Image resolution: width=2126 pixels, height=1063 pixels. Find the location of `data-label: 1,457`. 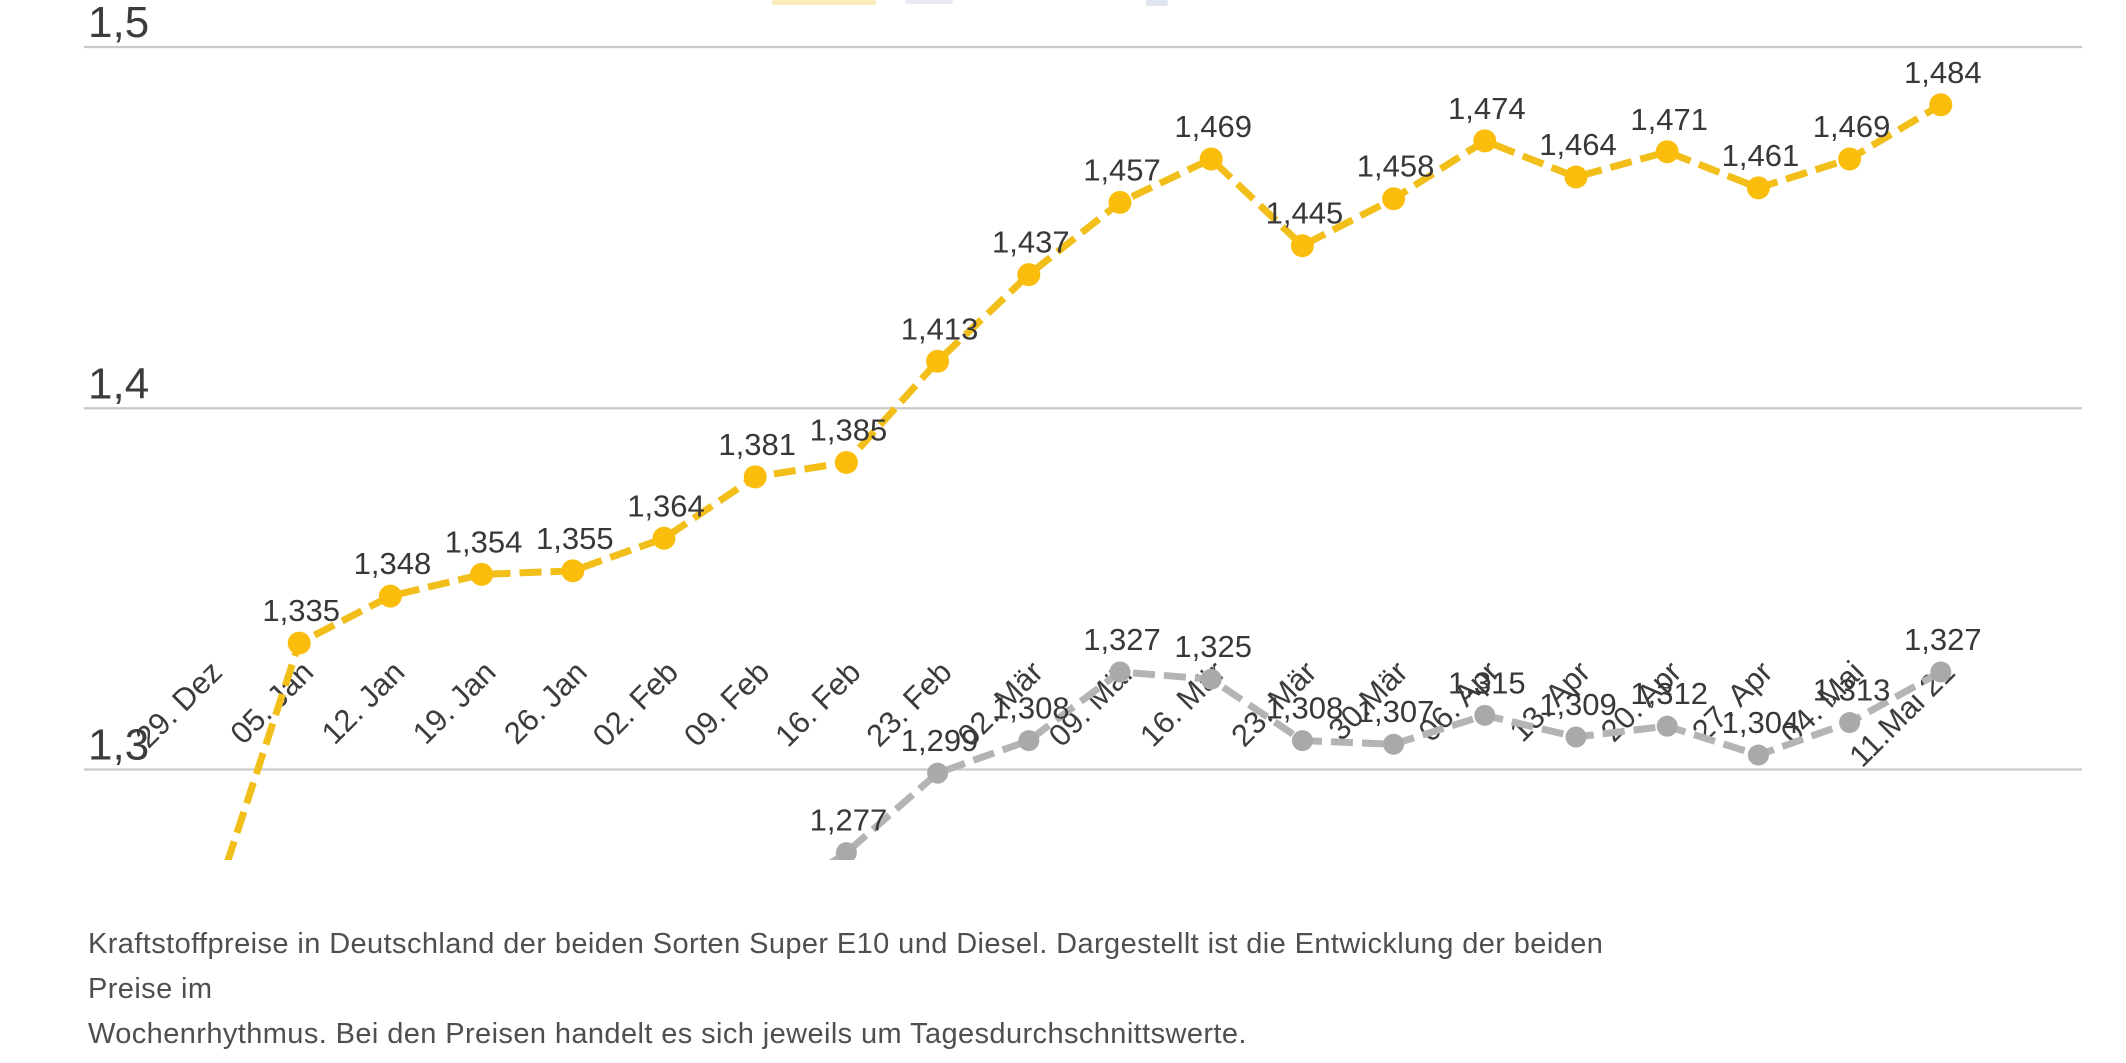

data-label: 1,457 is located at coordinates (1122, 169).